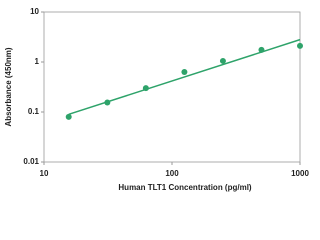 This screenshot has width=320, height=240. What do you see at coordinates (31, 161) in the screenshot?
I see `y-tick-label: 0.01` at bounding box center [31, 161].